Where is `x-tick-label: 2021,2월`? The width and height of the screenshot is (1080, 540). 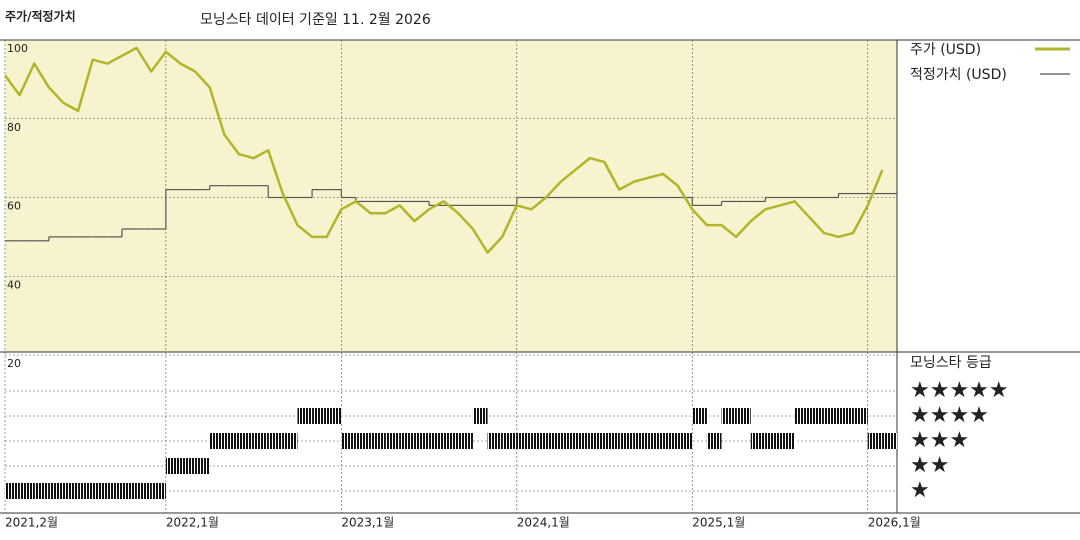 x-tick-label: 2021,2월 is located at coordinates (31, 523).